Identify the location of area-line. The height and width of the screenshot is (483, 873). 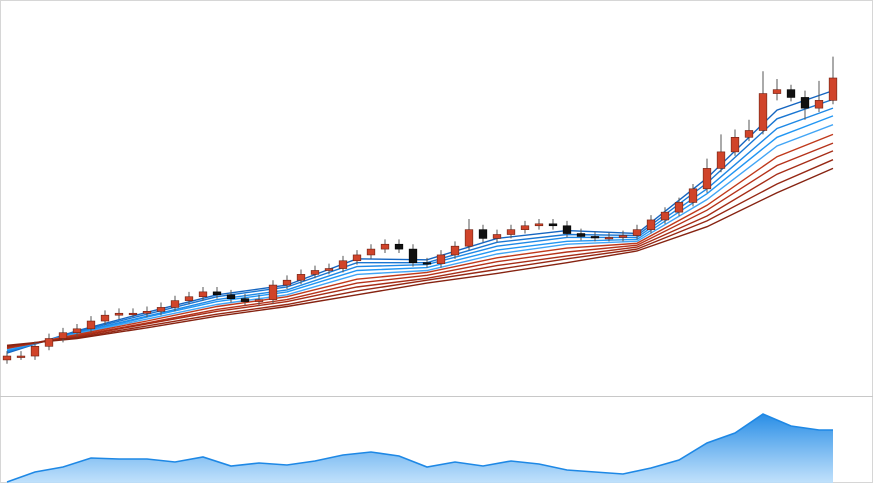
(419, 448).